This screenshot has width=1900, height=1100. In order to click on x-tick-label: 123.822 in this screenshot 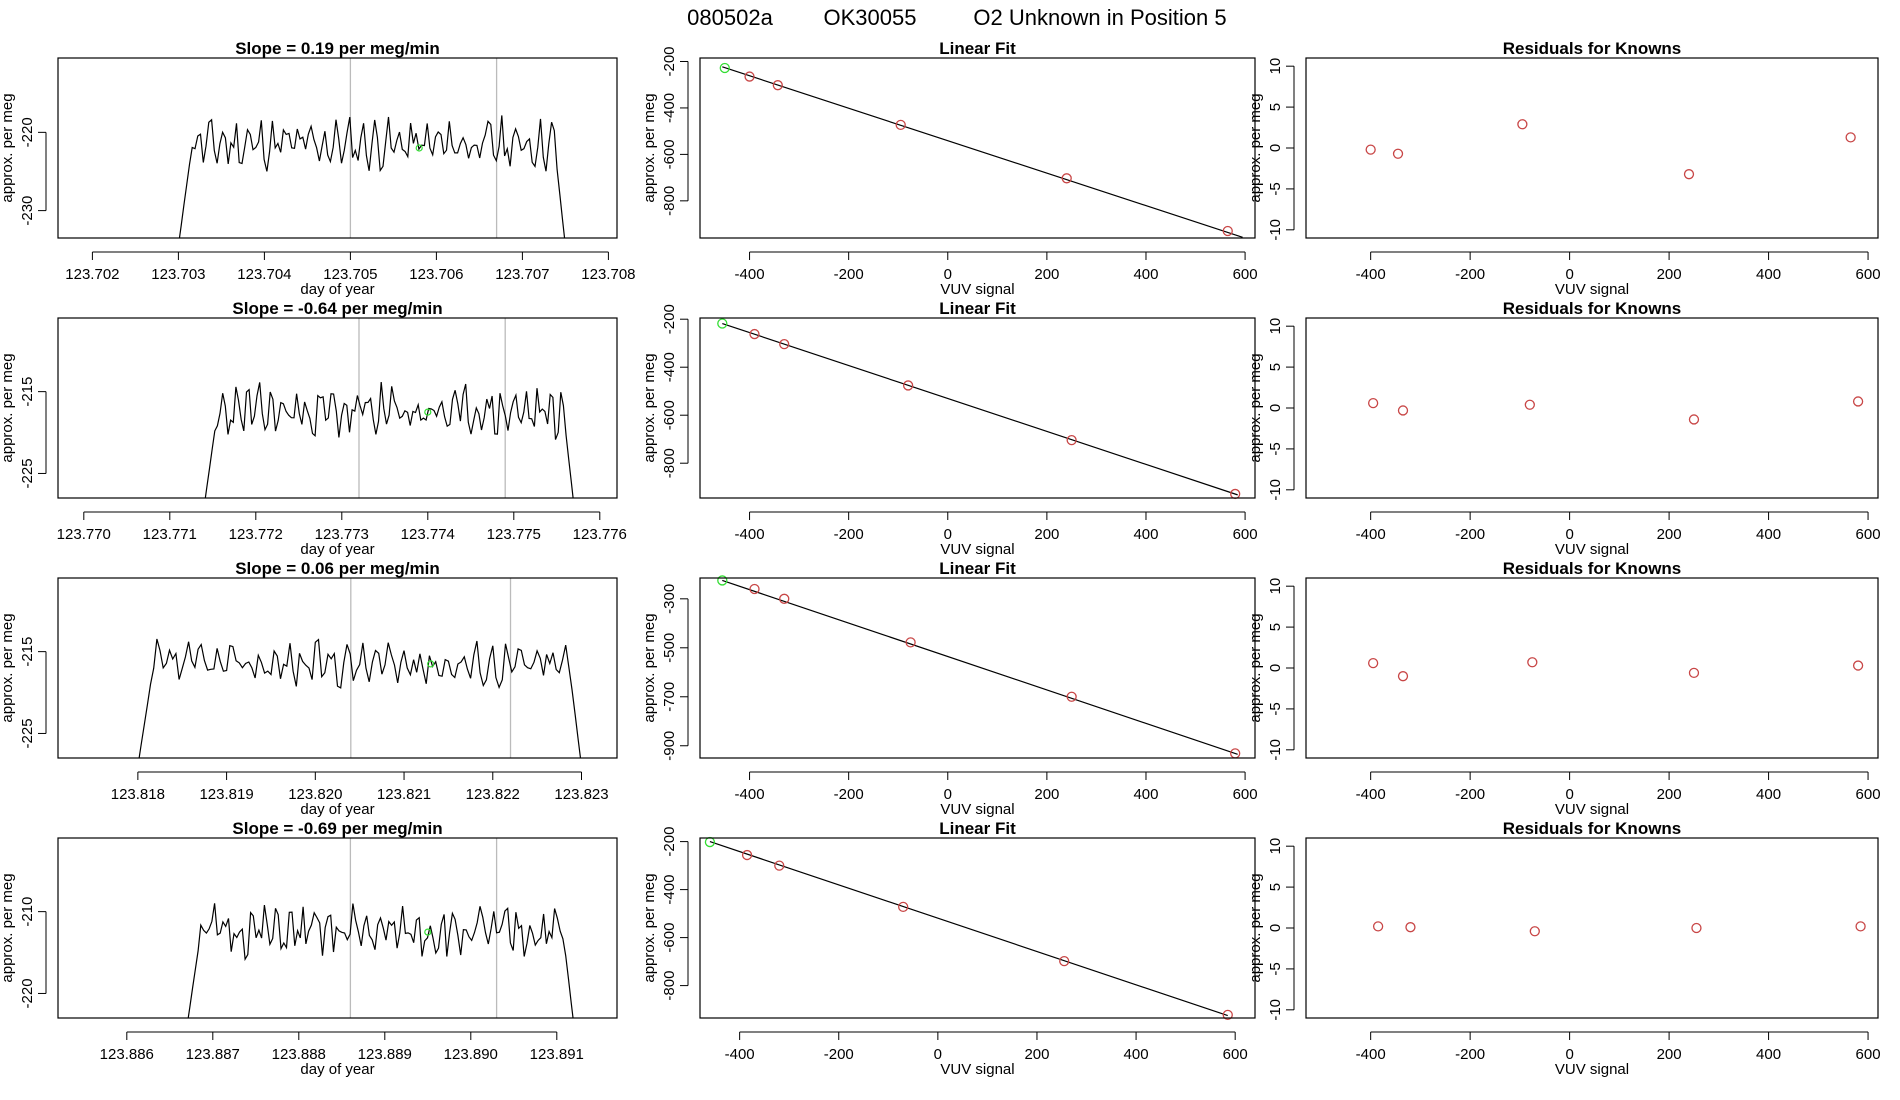, I will do `click(493, 794)`.